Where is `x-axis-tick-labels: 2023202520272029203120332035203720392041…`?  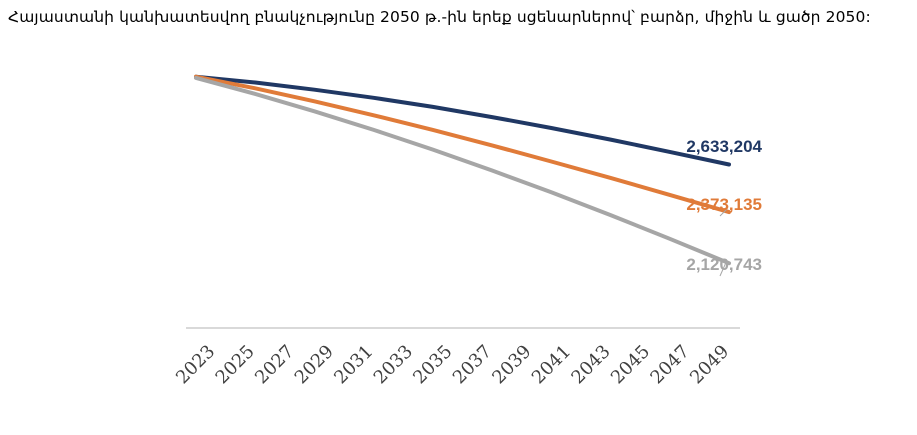 x-axis-tick-labels: 2023202520272029203120332035203720392041… is located at coordinates (452, 364).